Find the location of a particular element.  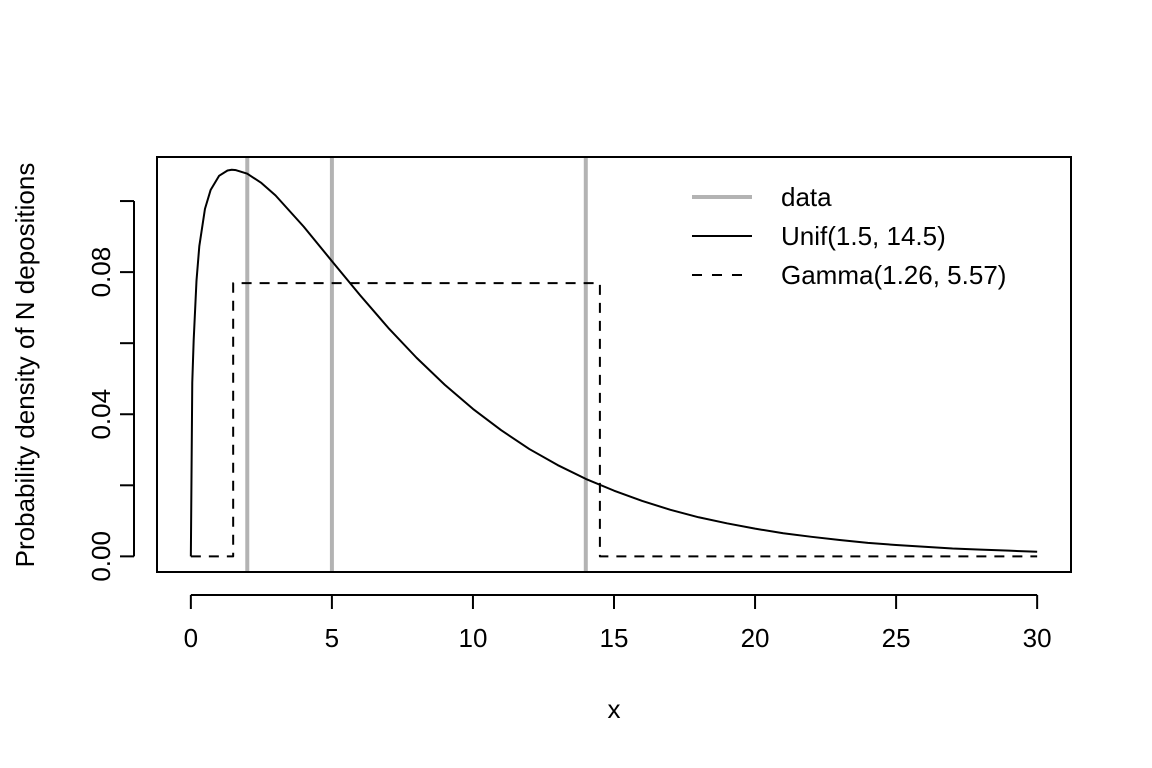

y-tick-label-4: 0.08 is located at coordinates (101, 272).